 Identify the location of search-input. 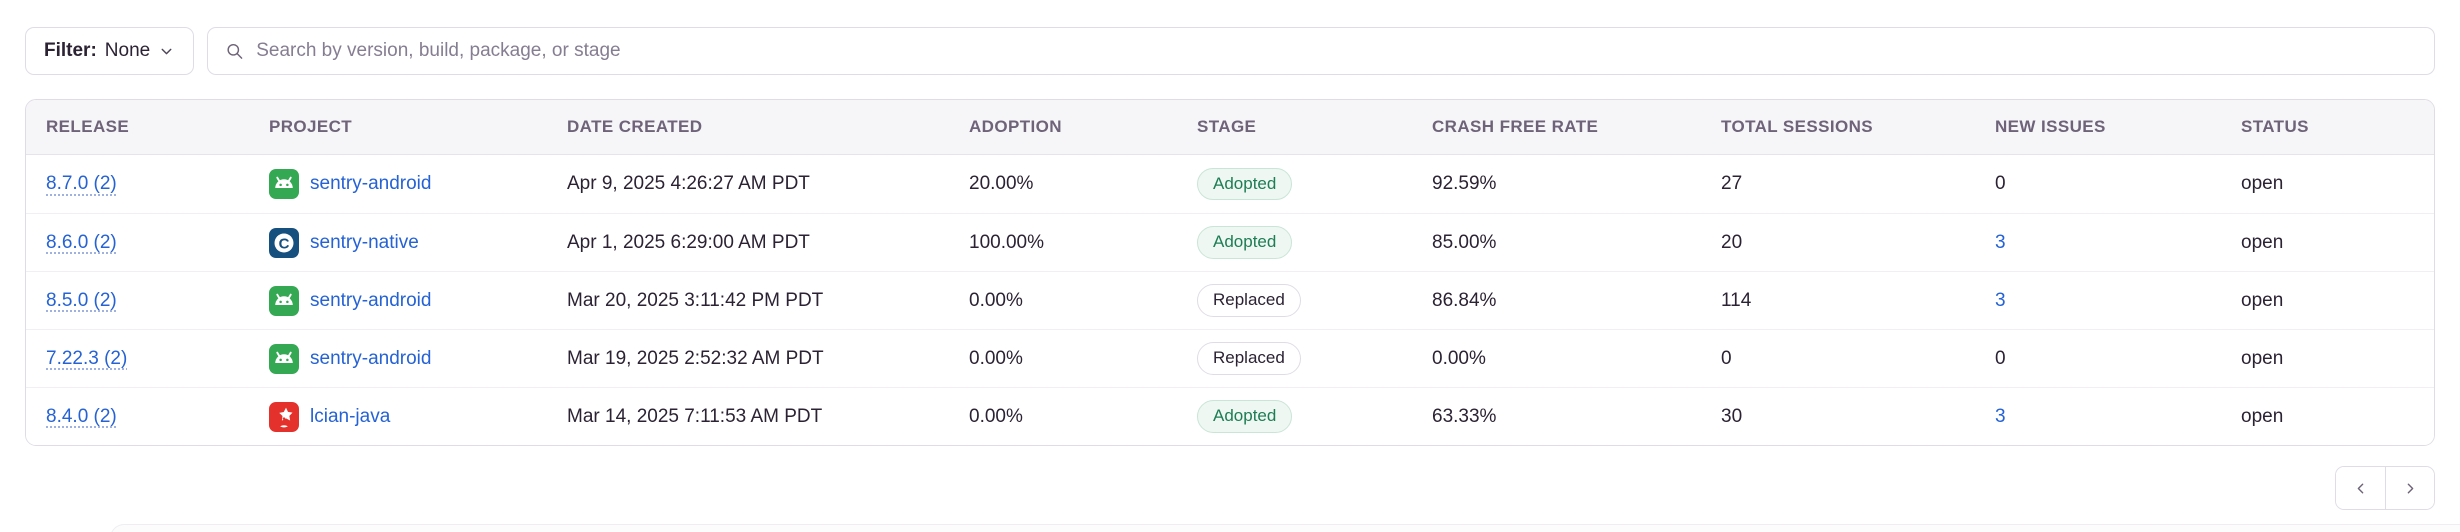
(1321, 51).